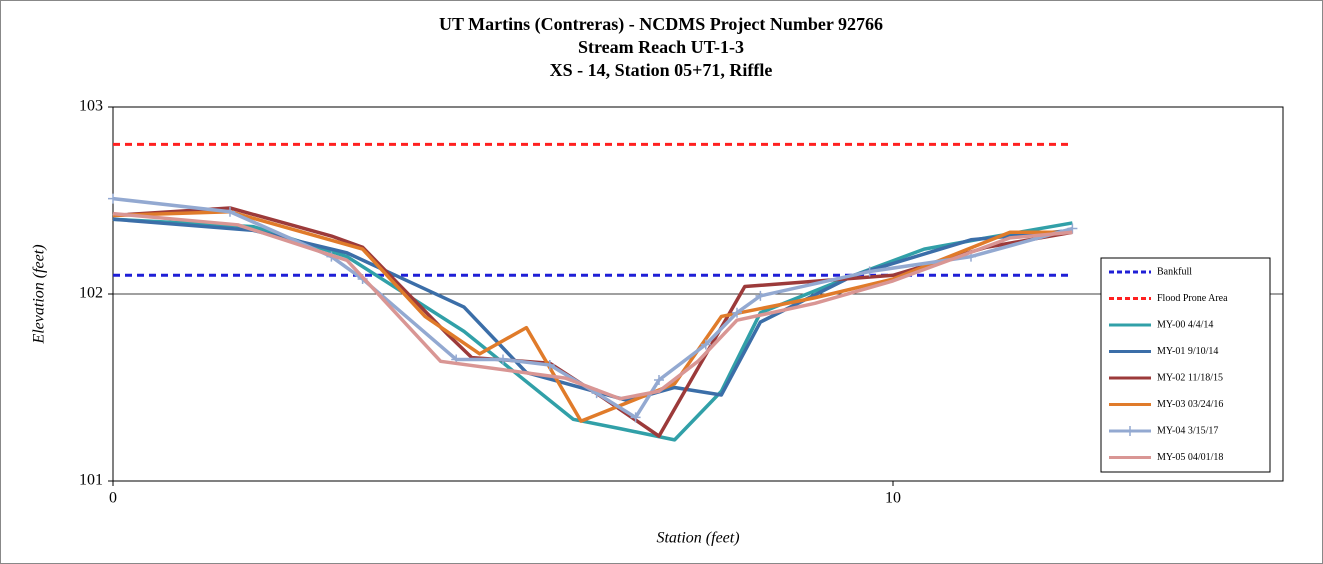 The height and width of the screenshot is (564, 1323). What do you see at coordinates (113, 498) in the screenshot?
I see `x-tick-label: 0` at bounding box center [113, 498].